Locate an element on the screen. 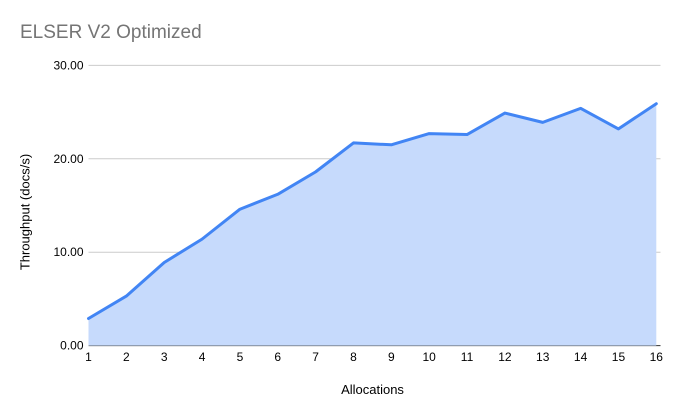 Image resolution: width=677 pixels, height=419 pixels. x-tick-label: 13 is located at coordinates (543, 357).